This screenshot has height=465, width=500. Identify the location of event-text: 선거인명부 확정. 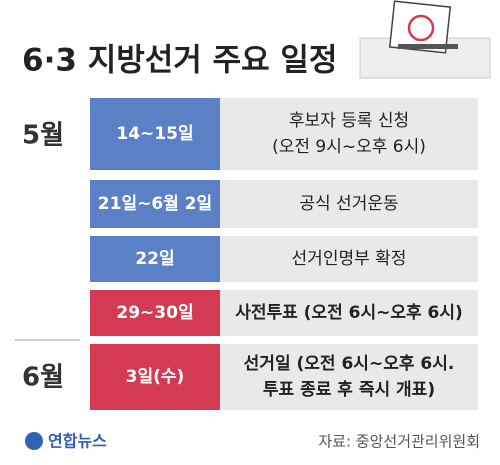
(349, 259).